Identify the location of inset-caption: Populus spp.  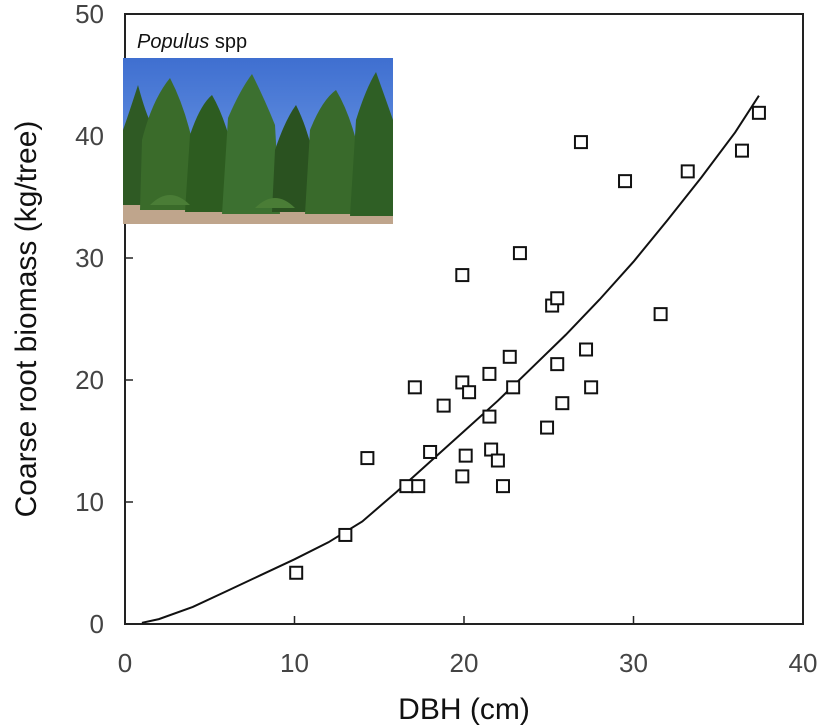
(192, 42).